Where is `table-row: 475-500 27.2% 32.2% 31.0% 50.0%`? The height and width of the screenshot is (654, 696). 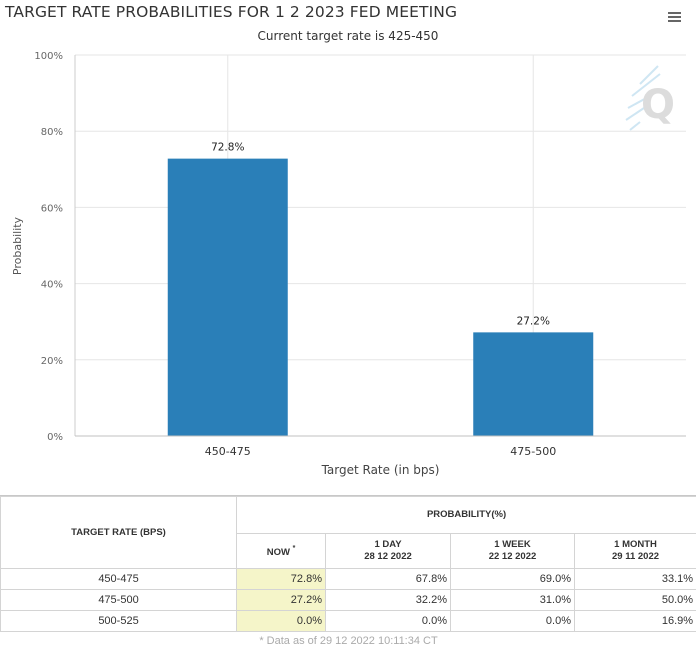
table-row: 475-500 27.2% 32.2% 31.0% 50.0% is located at coordinates (348, 600).